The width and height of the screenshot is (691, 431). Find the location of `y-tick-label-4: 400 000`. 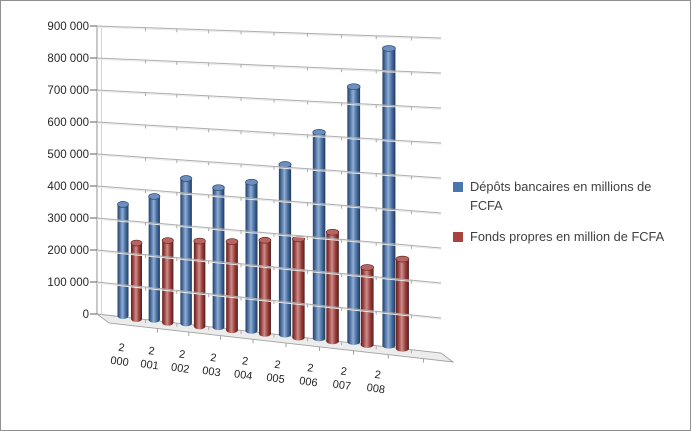

y-tick-label-4: 400 000 is located at coordinates (68, 187).